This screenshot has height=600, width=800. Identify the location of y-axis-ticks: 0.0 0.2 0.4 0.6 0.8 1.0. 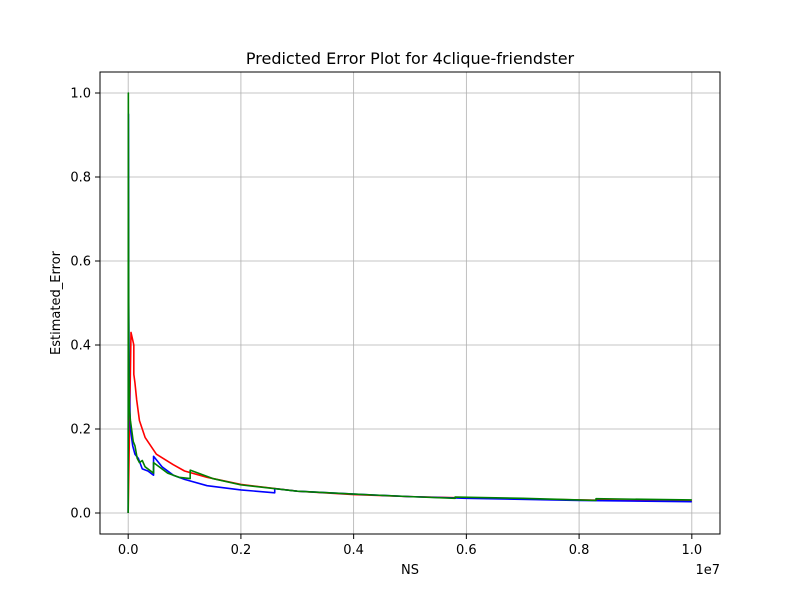
(85, 304).